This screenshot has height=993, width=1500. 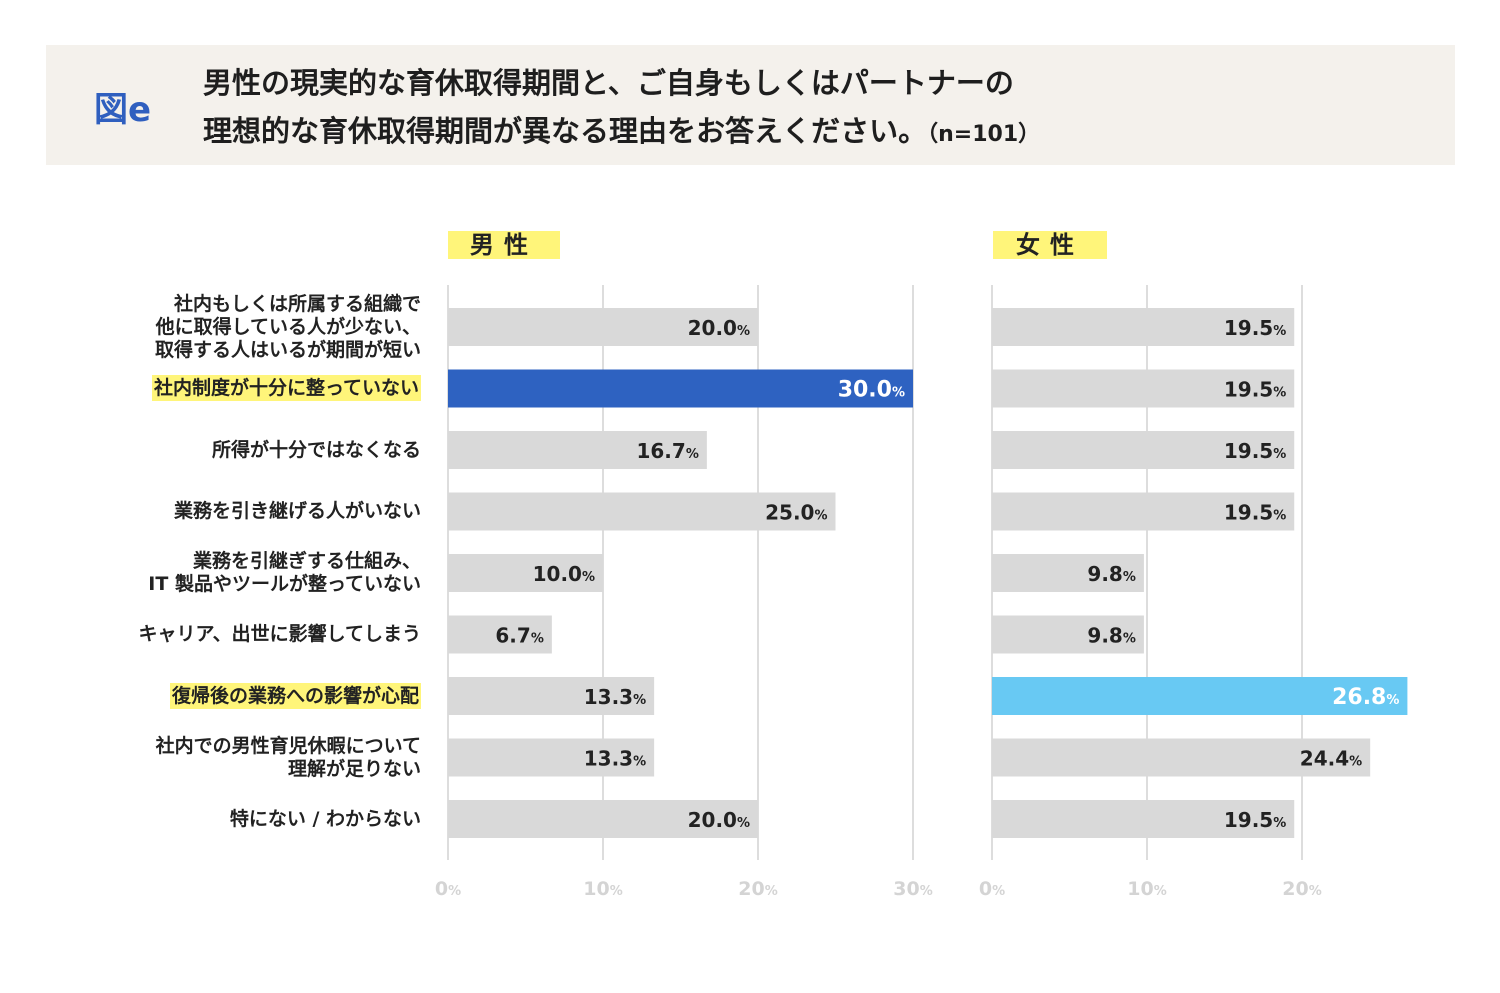 I want to click on category-label: キャリア、出世に影響してしまう, so click(x=279, y=634).